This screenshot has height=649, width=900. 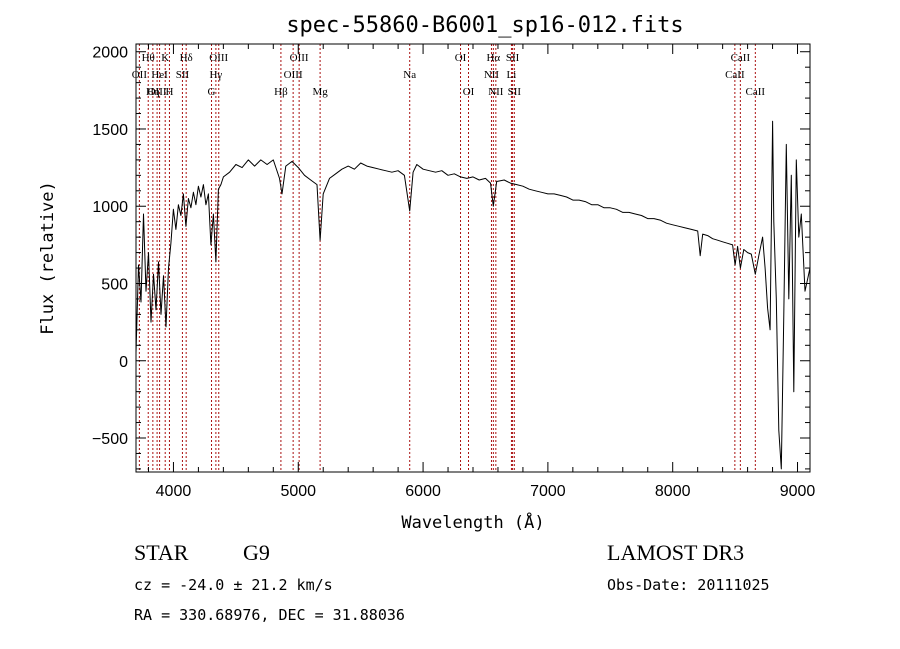 I want to click on x-tick-label: 5000, so click(x=298, y=491).